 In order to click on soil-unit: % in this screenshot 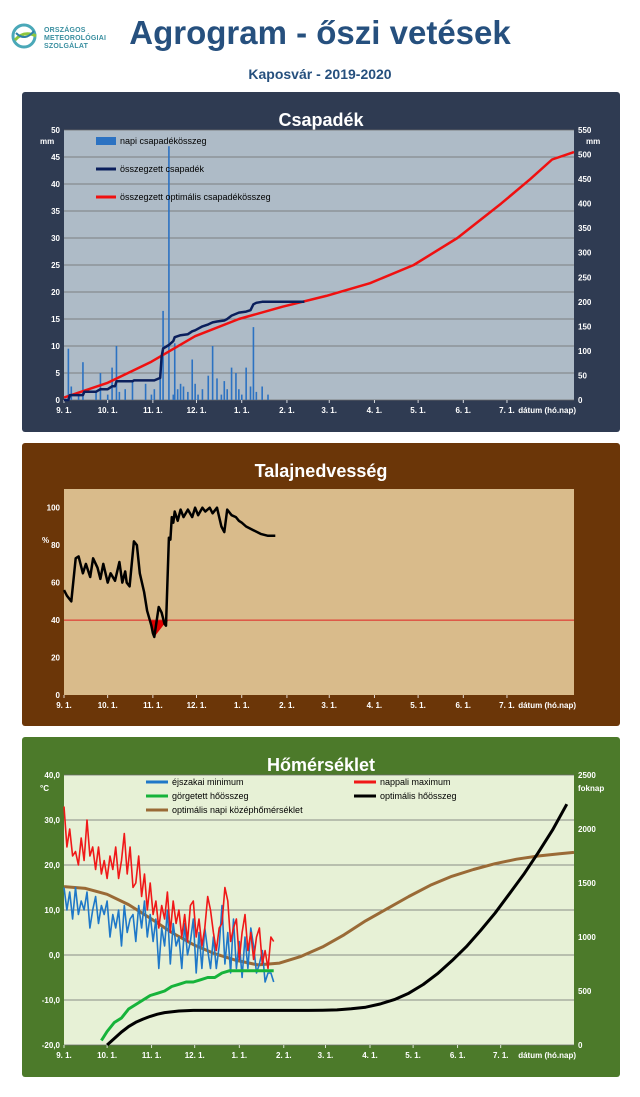, I will do `click(45, 540)`.